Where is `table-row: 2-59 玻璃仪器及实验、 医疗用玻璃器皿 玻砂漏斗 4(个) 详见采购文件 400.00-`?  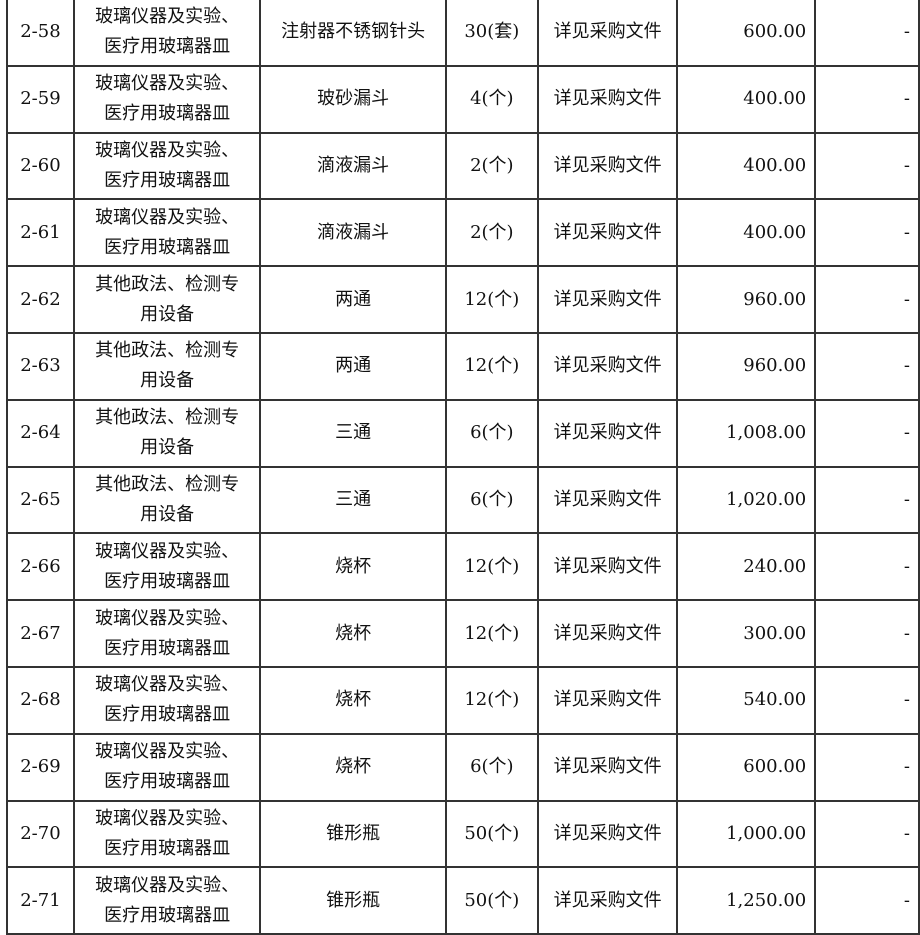
table-row: 2-59 玻璃仪器及实验、 医疗用玻璃器皿 玻砂漏斗 4(个) 详见采购文件 400.00- is located at coordinates (463, 99).